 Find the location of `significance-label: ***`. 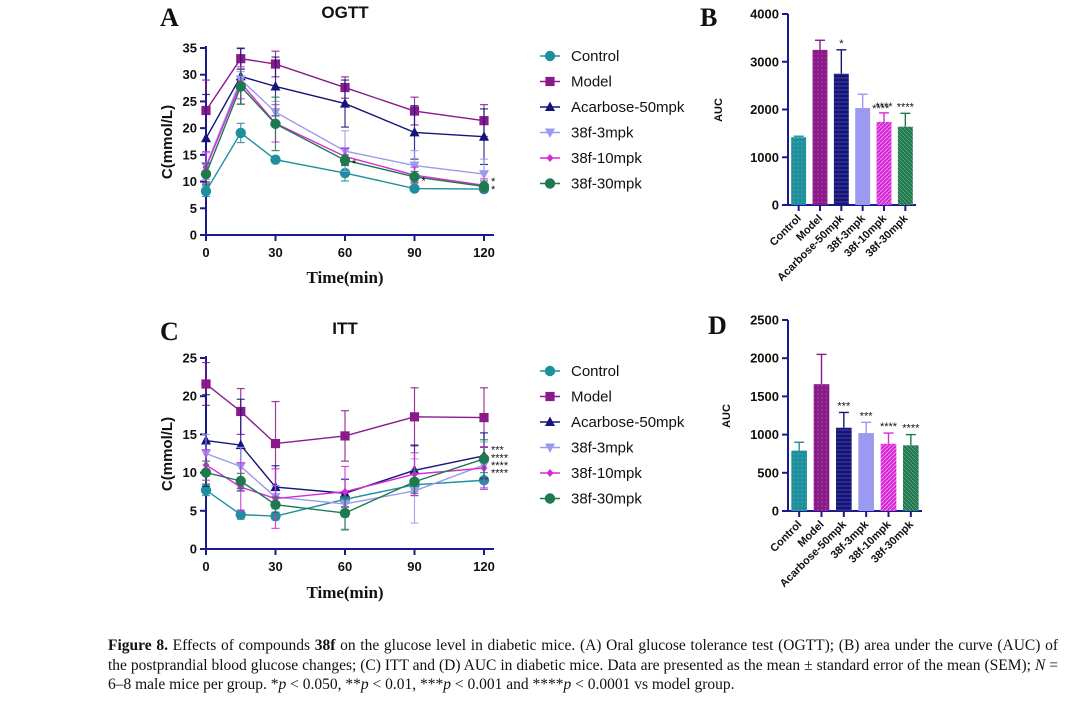

significance-label: *** is located at coordinates (844, 406).